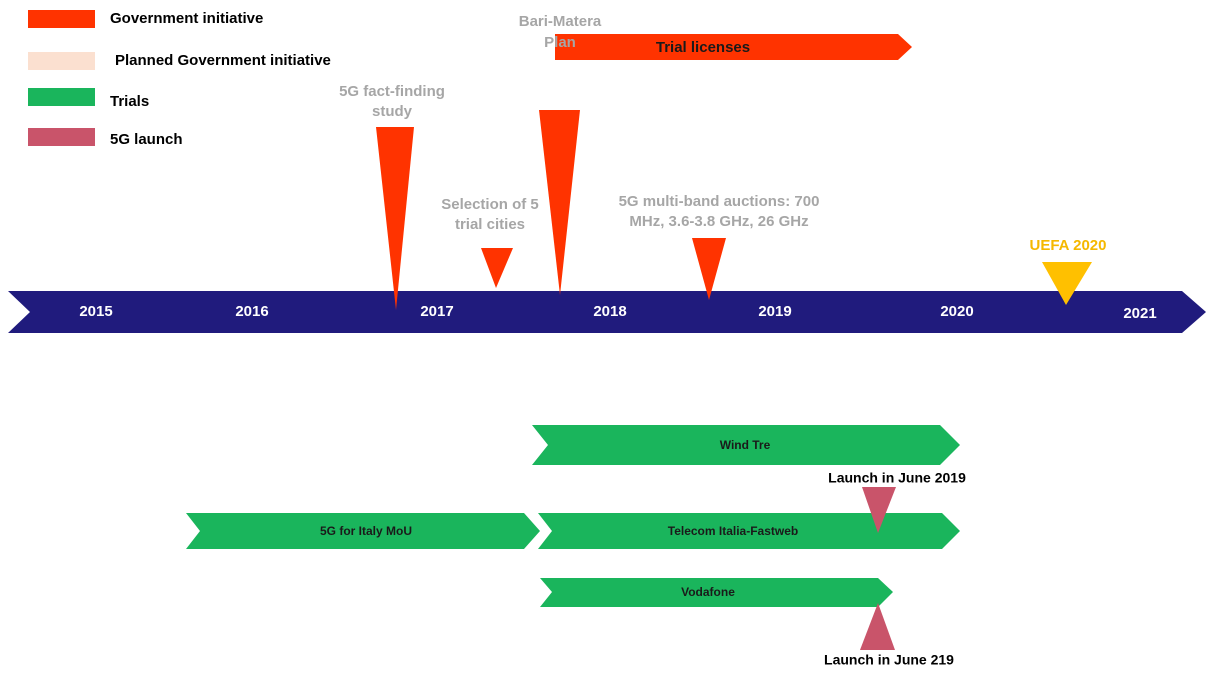 The width and height of the screenshot is (1206, 673). Describe the element at coordinates (889, 660) in the screenshot. I see `launch-label: Launch in June 219` at that location.